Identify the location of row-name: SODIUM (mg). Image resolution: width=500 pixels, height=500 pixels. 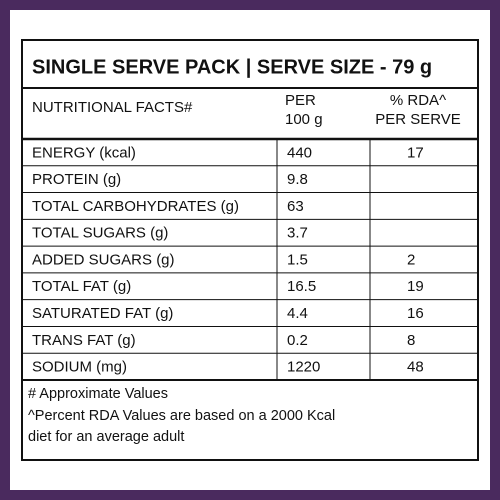
(79, 367).